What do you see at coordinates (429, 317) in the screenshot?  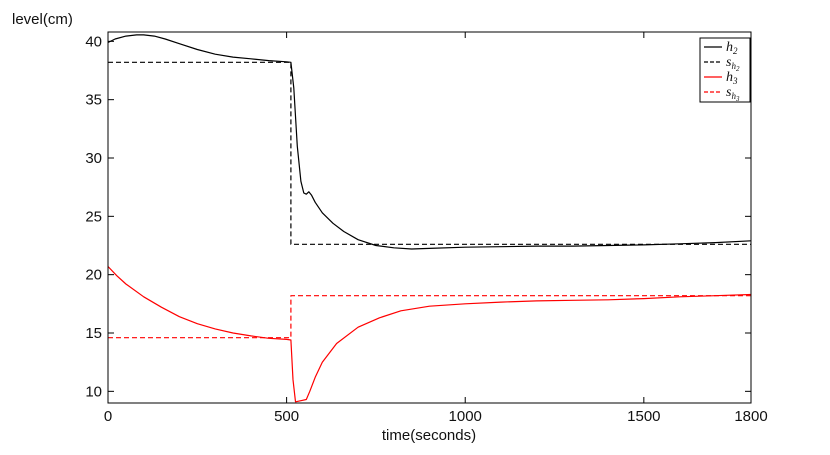 I see `series-line-s-h3` at bounding box center [429, 317].